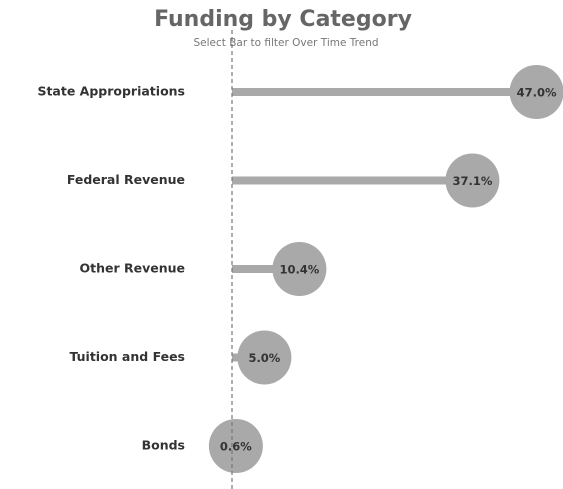 The width and height of the screenshot is (563, 489). I want to click on value-label: 47.0%, so click(537, 93).